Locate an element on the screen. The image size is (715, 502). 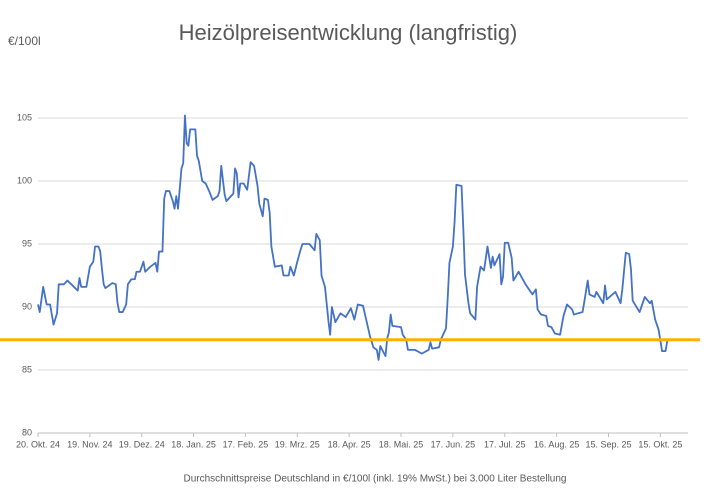
x-tick-label: 17. Feb. 25 is located at coordinates (246, 444).